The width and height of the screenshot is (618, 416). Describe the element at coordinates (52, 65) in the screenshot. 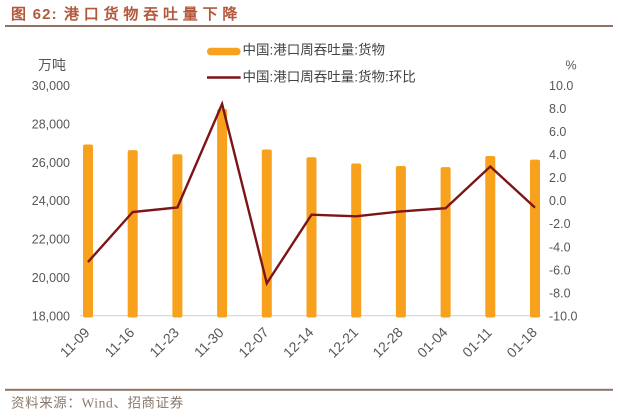

I see `svg-text: 万吨` at that location.